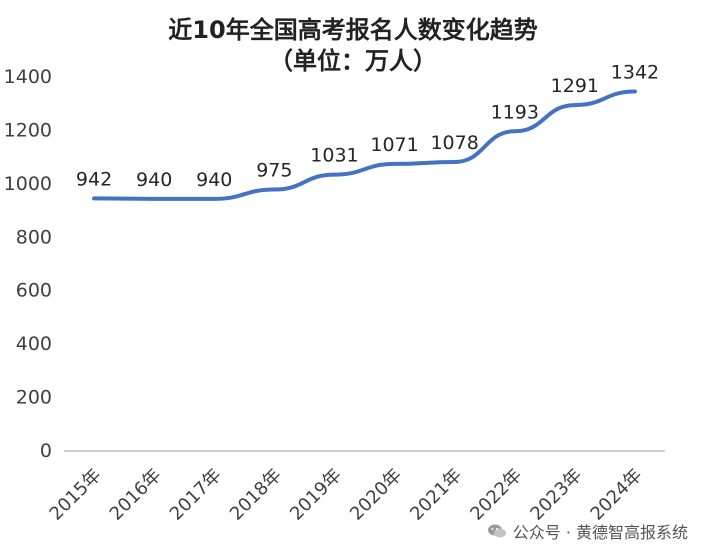 The width and height of the screenshot is (706, 555). I want to click on data-label: 1193, so click(515, 112).